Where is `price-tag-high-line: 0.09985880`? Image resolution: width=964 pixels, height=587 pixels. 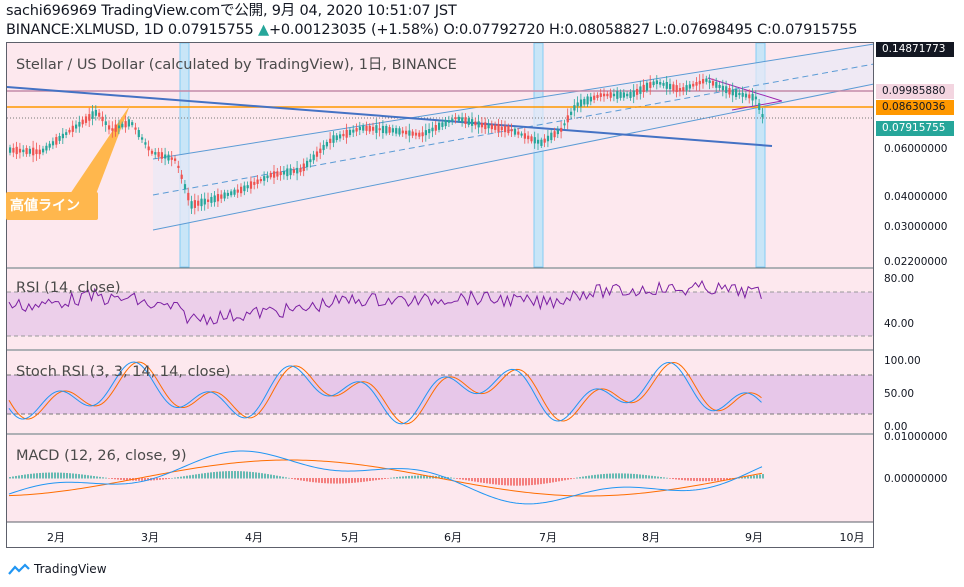 price-tag-high-line: 0.09985880 is located at coordinates (915, 91).